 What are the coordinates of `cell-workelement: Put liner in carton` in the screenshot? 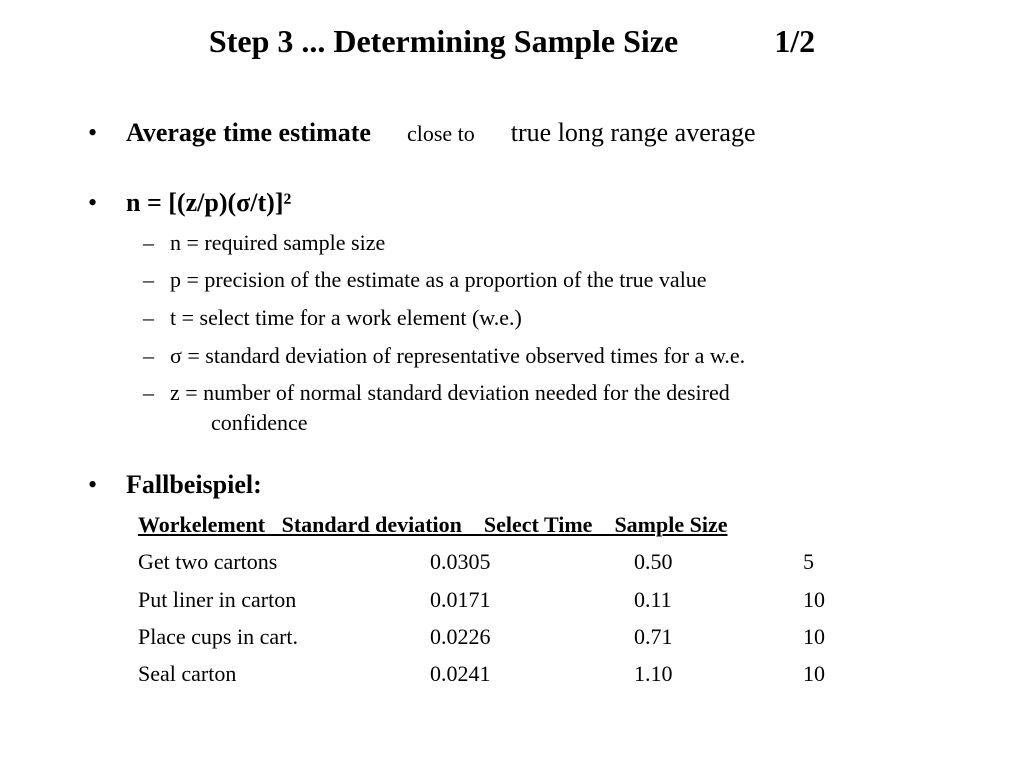 It's located at (217, 599).